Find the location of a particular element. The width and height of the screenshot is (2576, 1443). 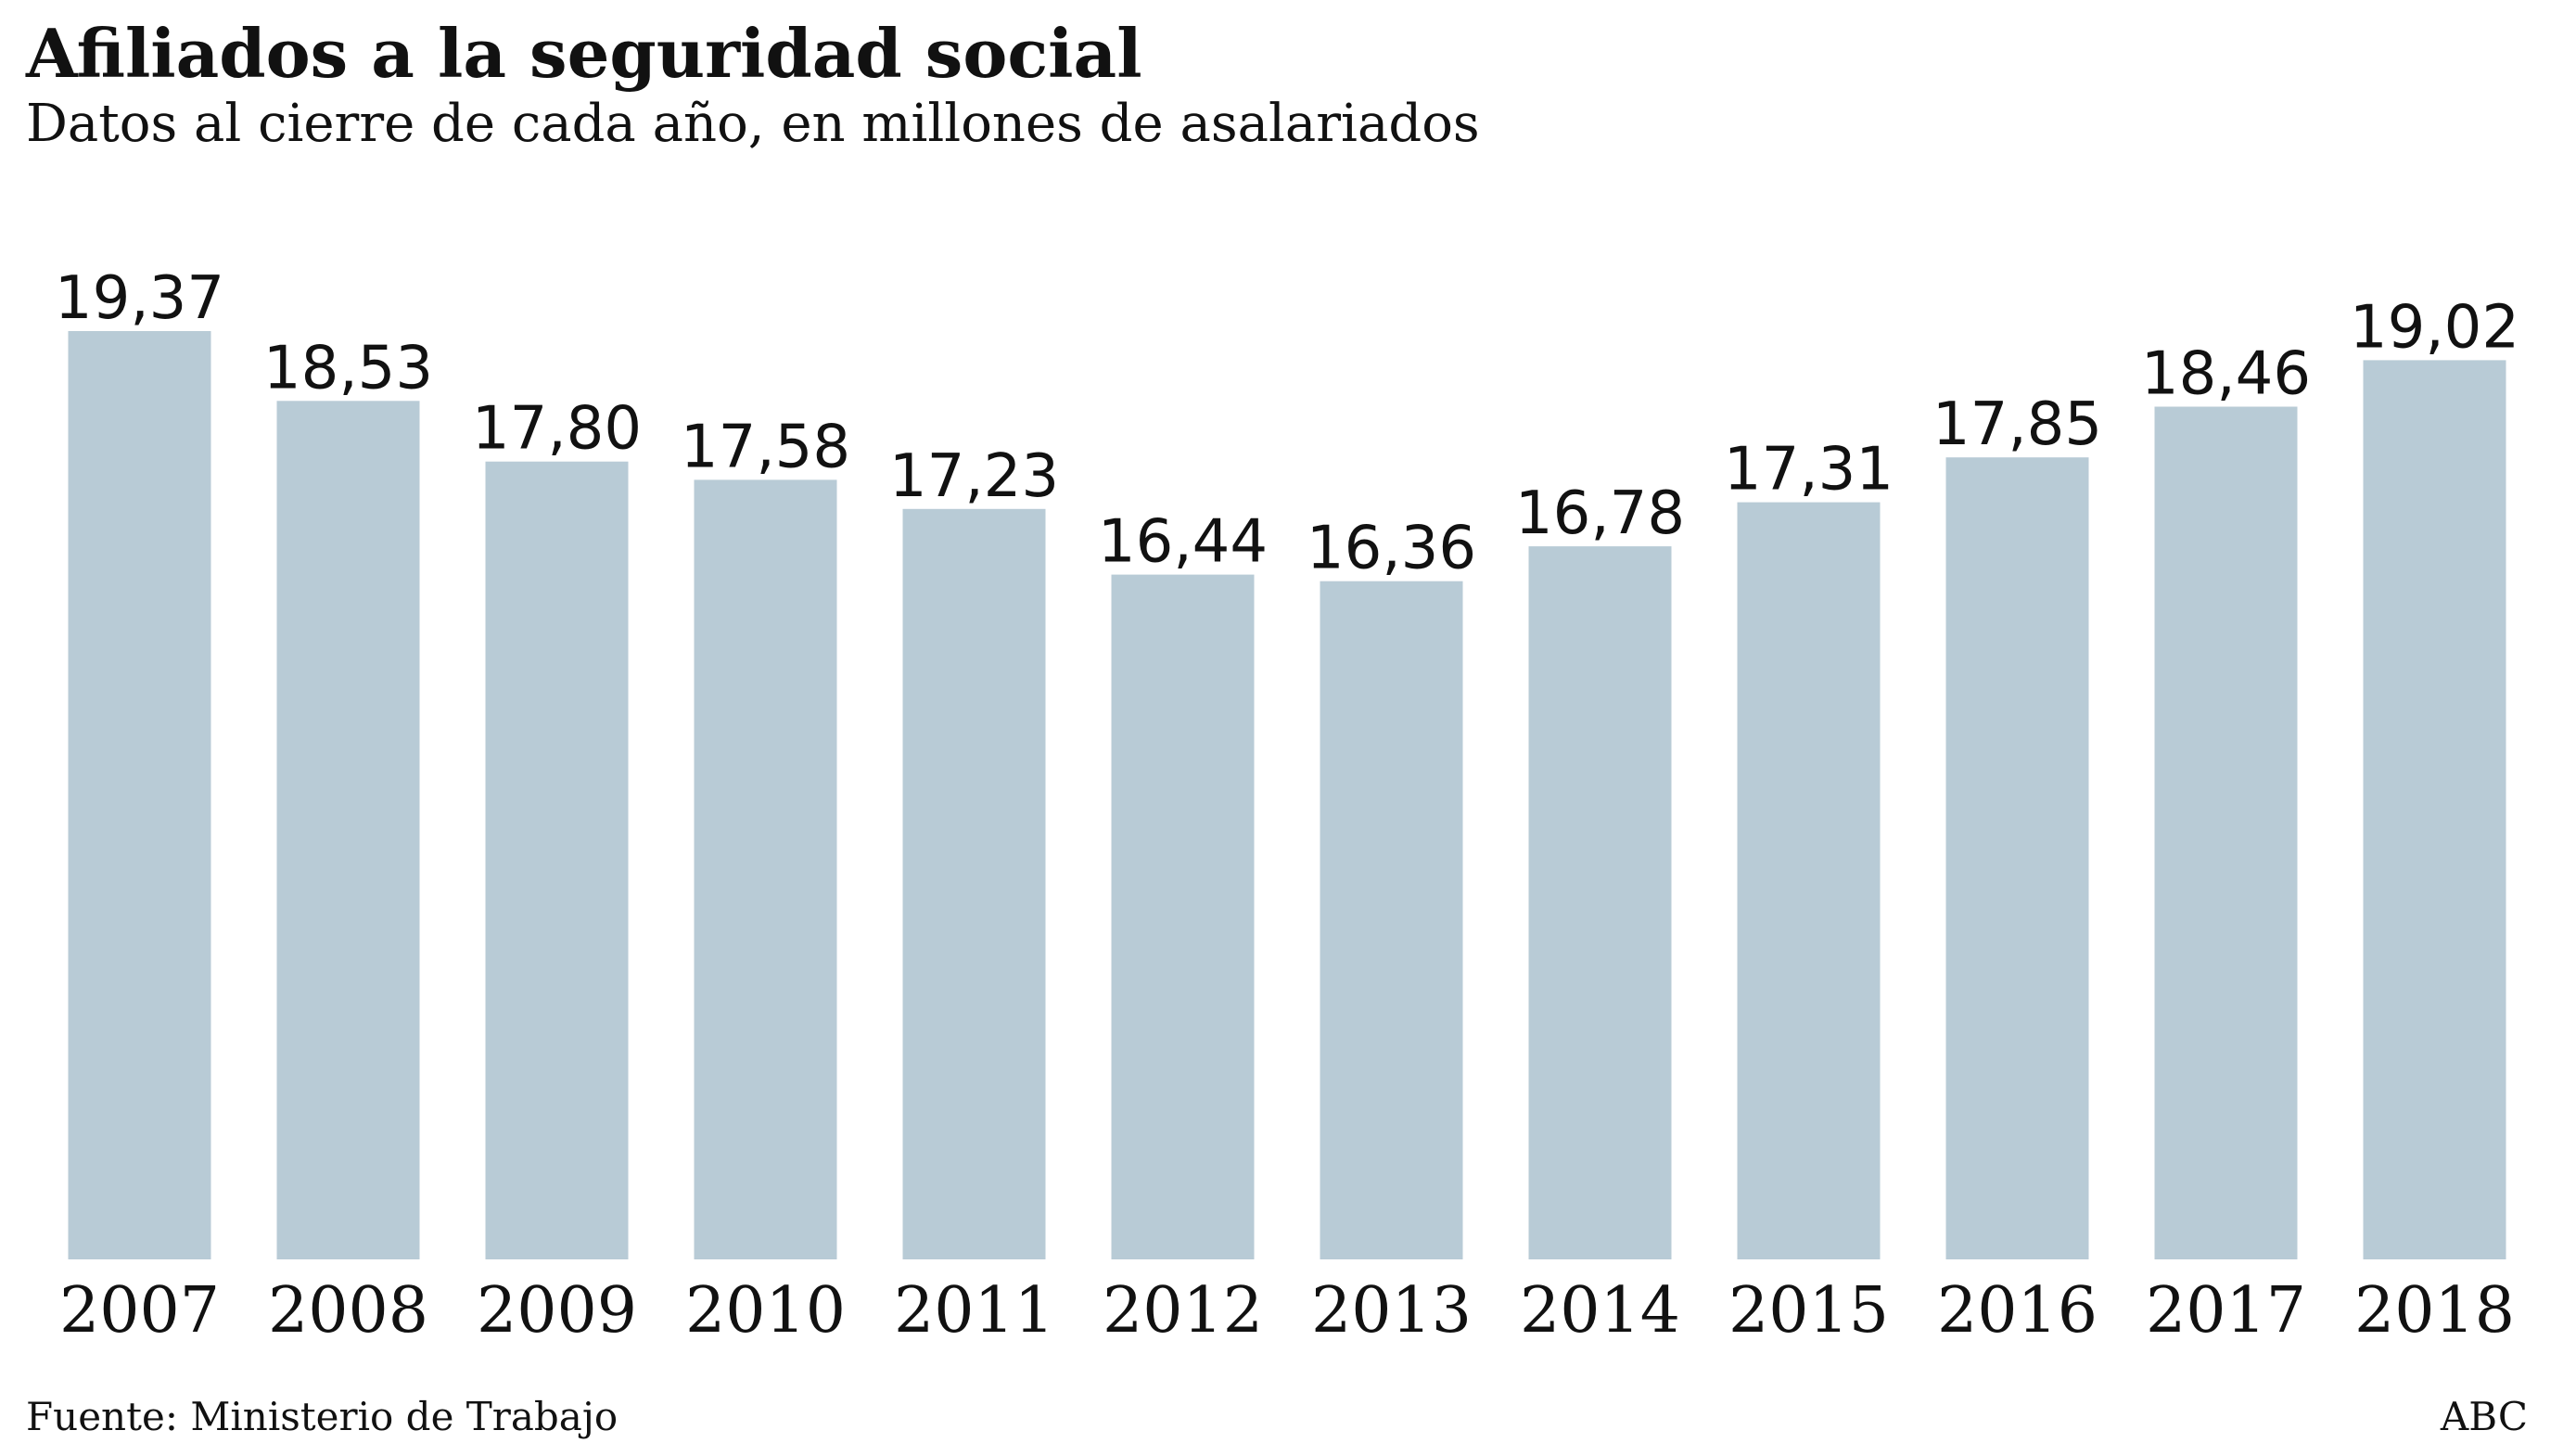

value-label-2010: 17,58 is located at coordinates (766, 447).